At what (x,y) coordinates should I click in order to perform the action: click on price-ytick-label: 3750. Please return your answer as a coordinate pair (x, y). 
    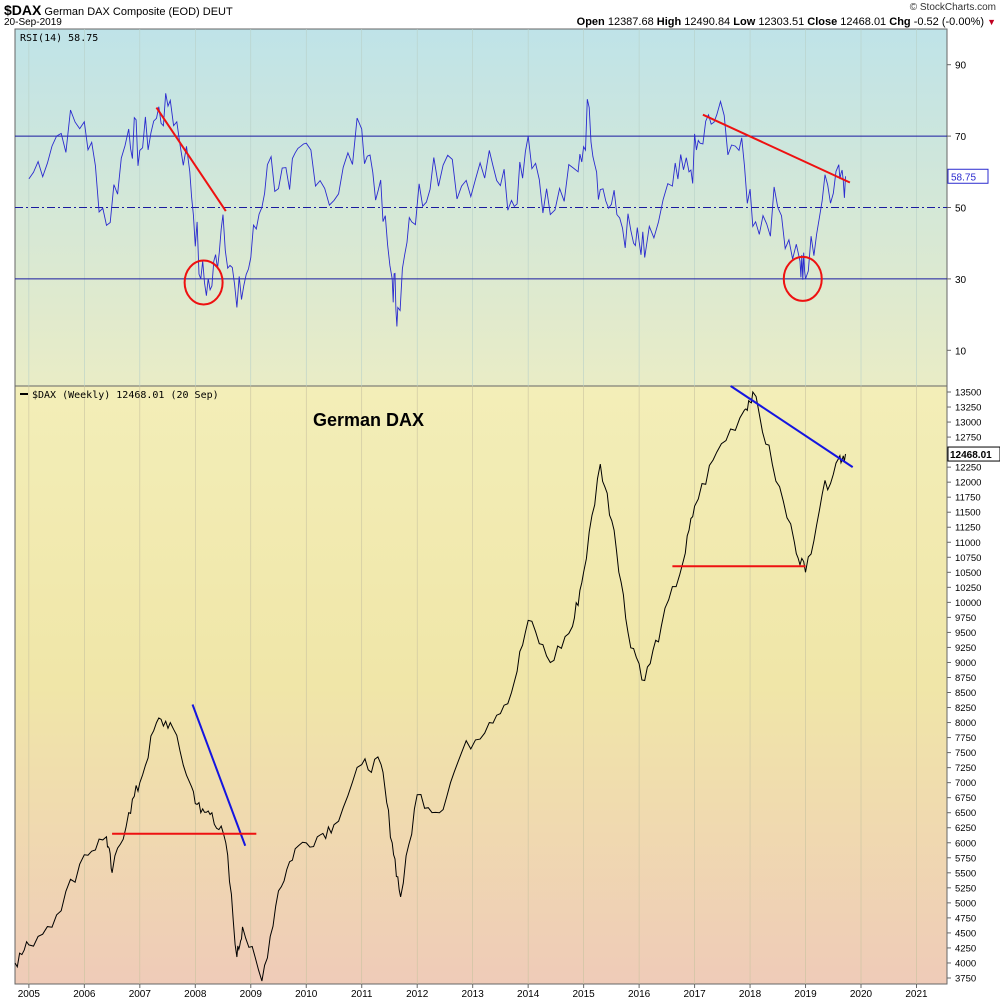
    Looking at the image, I should click on (965, 978).